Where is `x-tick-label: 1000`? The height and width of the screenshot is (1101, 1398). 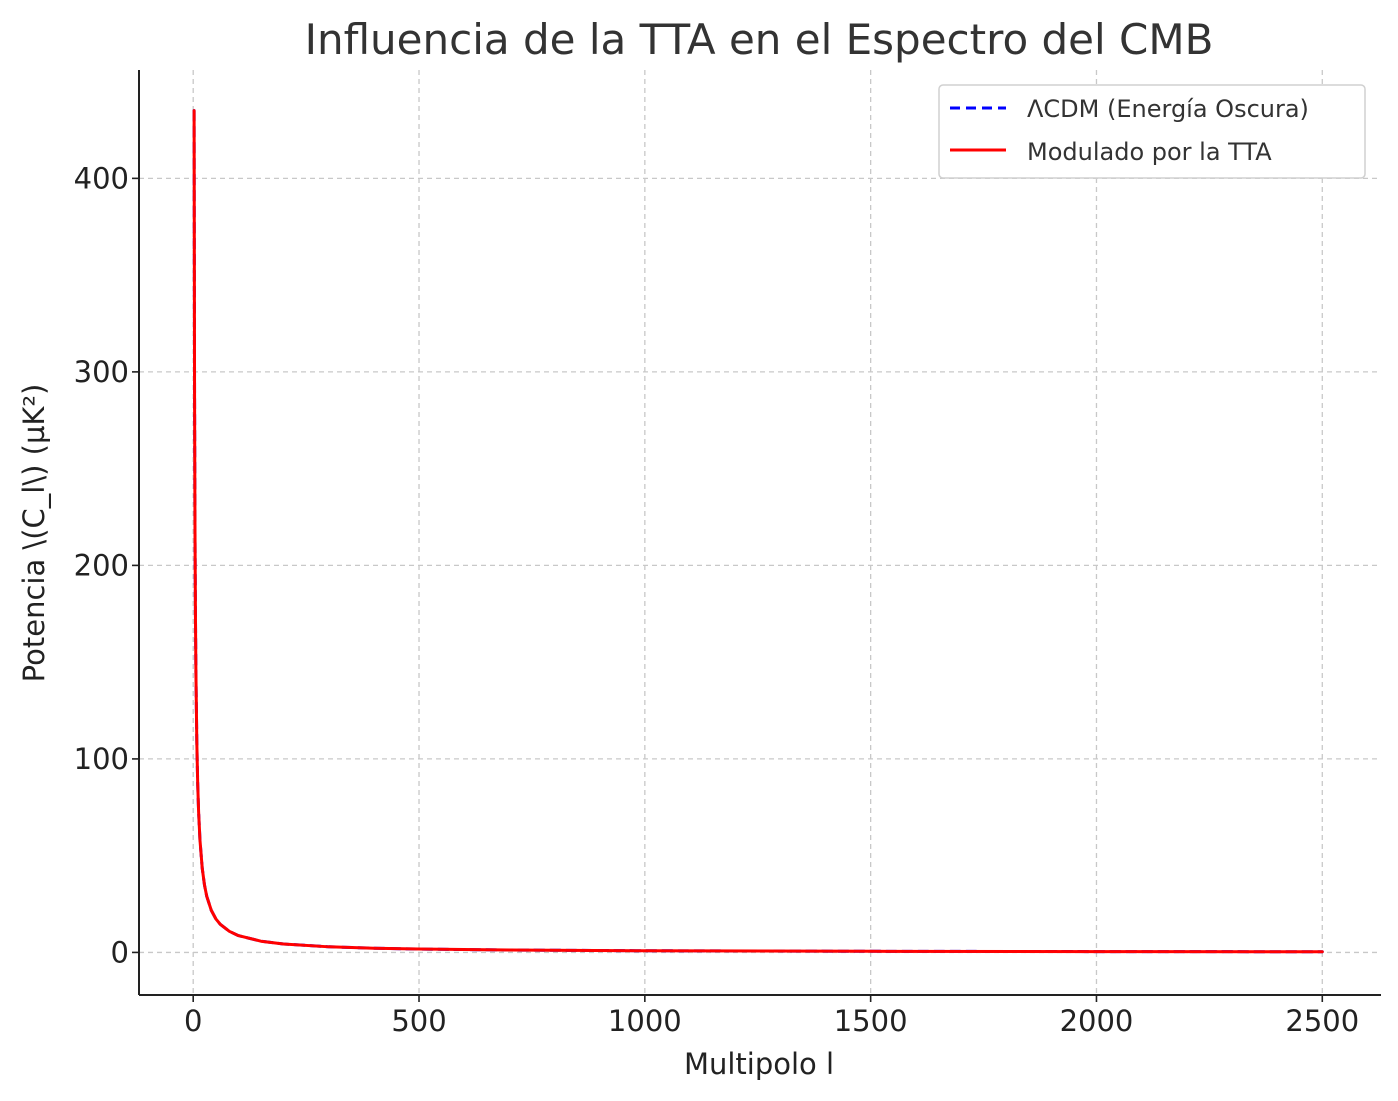
x-tick-label: 1000 is located at coordinates (645, 1021).